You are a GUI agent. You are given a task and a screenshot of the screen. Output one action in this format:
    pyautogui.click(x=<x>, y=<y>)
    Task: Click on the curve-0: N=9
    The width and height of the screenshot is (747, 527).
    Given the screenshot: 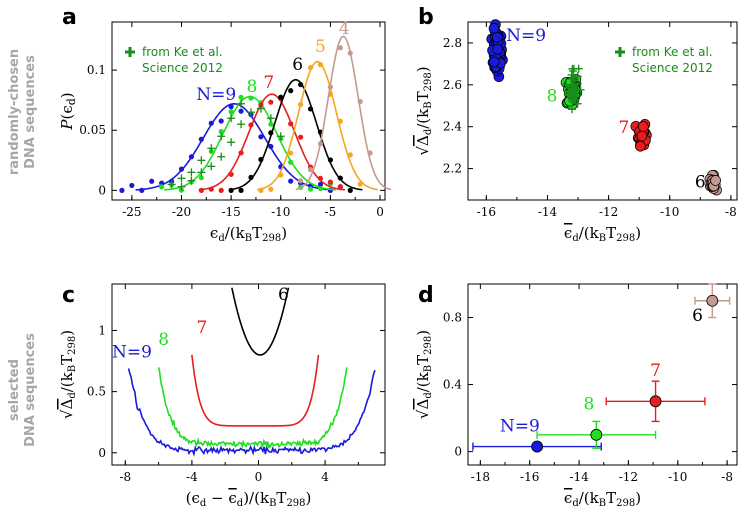 What is the action you would take?
    pyautogui.click(x=244, y=399)
    